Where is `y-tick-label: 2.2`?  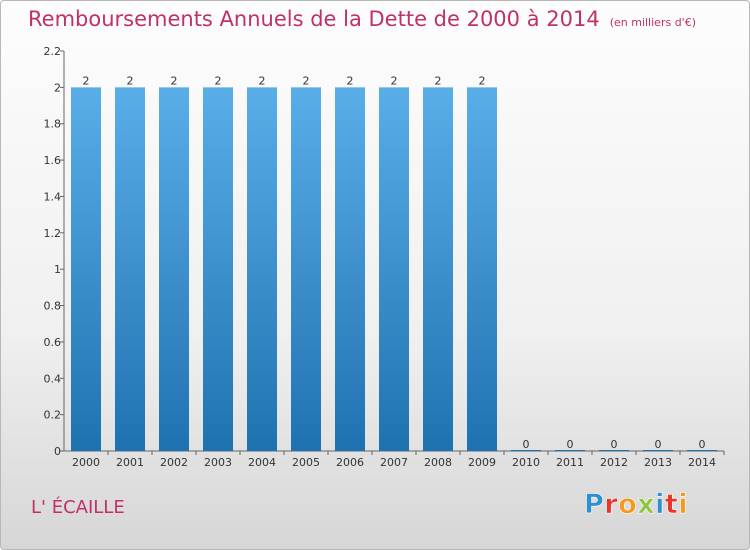 y-tick-label: 2.2 is located at coordinates (53, 51).